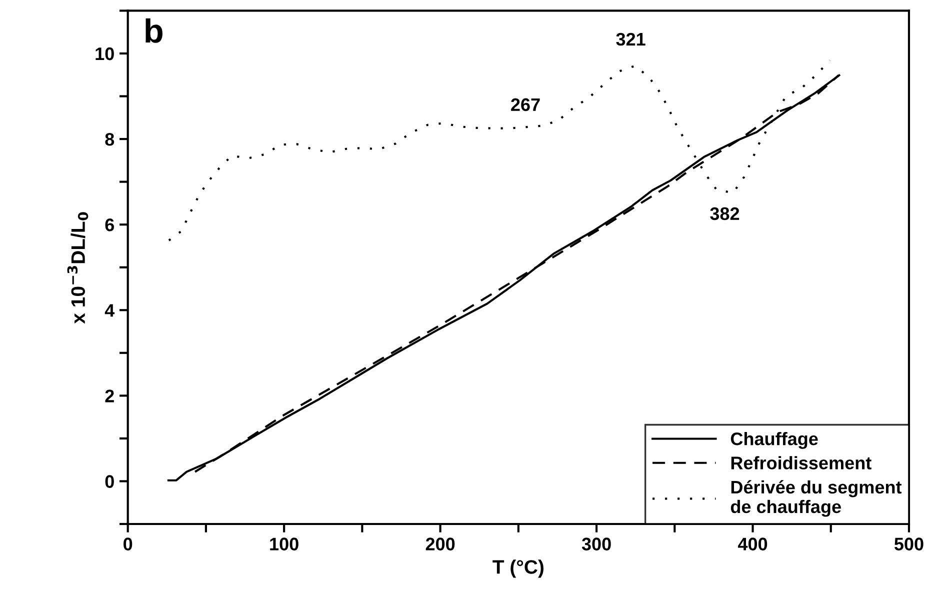 This screenshot has width=940, height=611. What do you see at coordinates (518, 569) in the screenshot?
I see `x-axis-title: T (°C)` at bounding box center [518, 569].